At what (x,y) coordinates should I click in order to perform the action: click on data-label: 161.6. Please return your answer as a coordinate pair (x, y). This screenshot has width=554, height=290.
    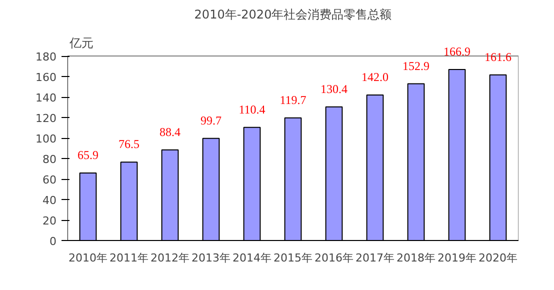
    Looking at the image, I should click on (498, 57).